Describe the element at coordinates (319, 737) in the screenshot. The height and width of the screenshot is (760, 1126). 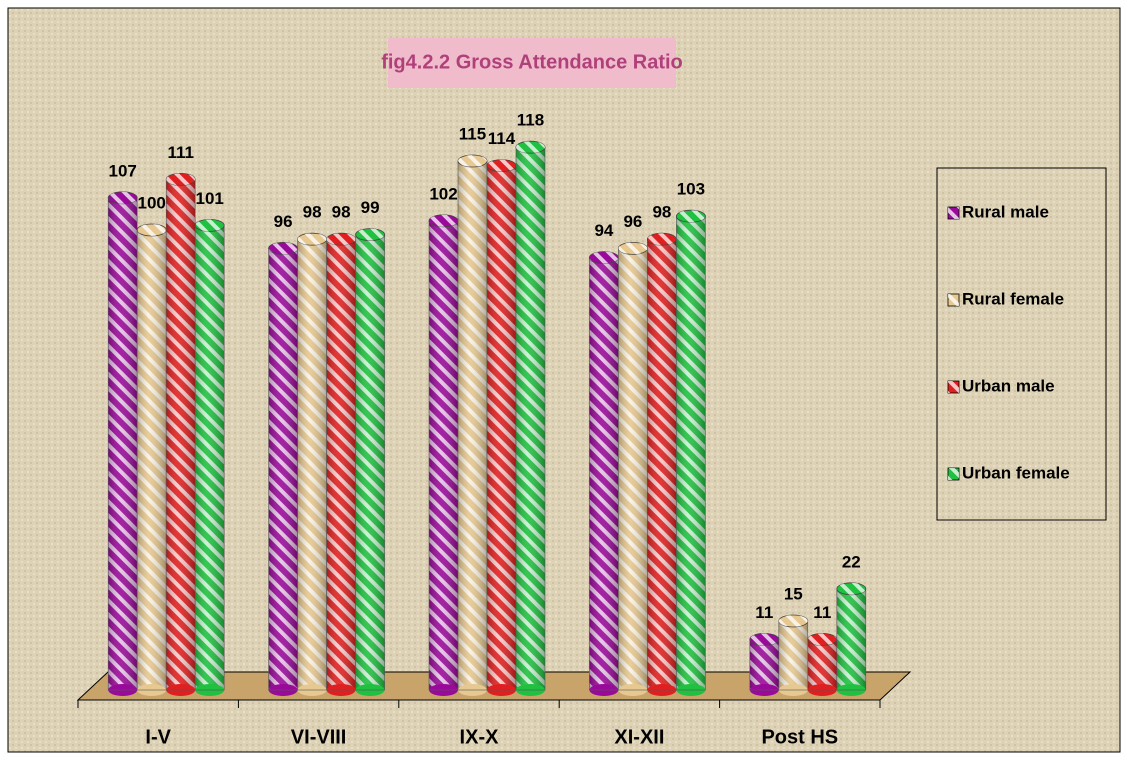
I see `x-tick-label: VI-VIII` at that location.